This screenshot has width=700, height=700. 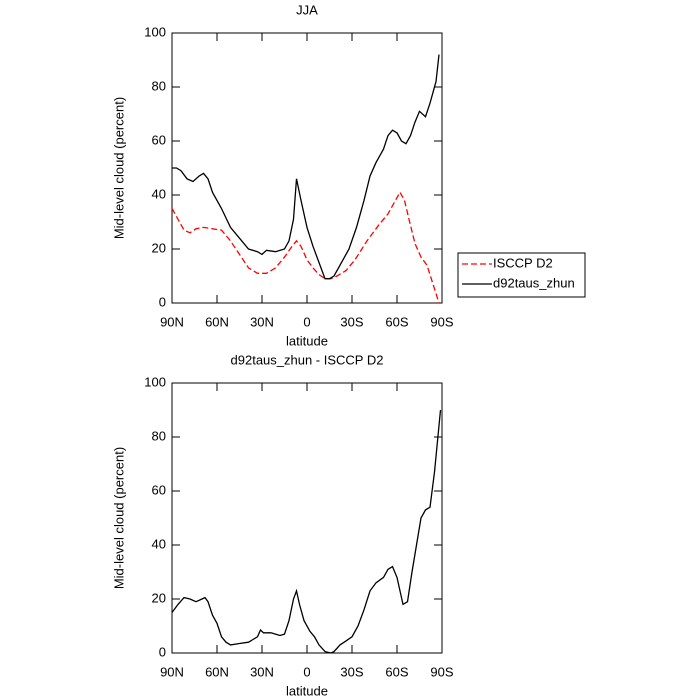 I want to click on legend-label: d92taus_zhun, so click(x=534, y=282).